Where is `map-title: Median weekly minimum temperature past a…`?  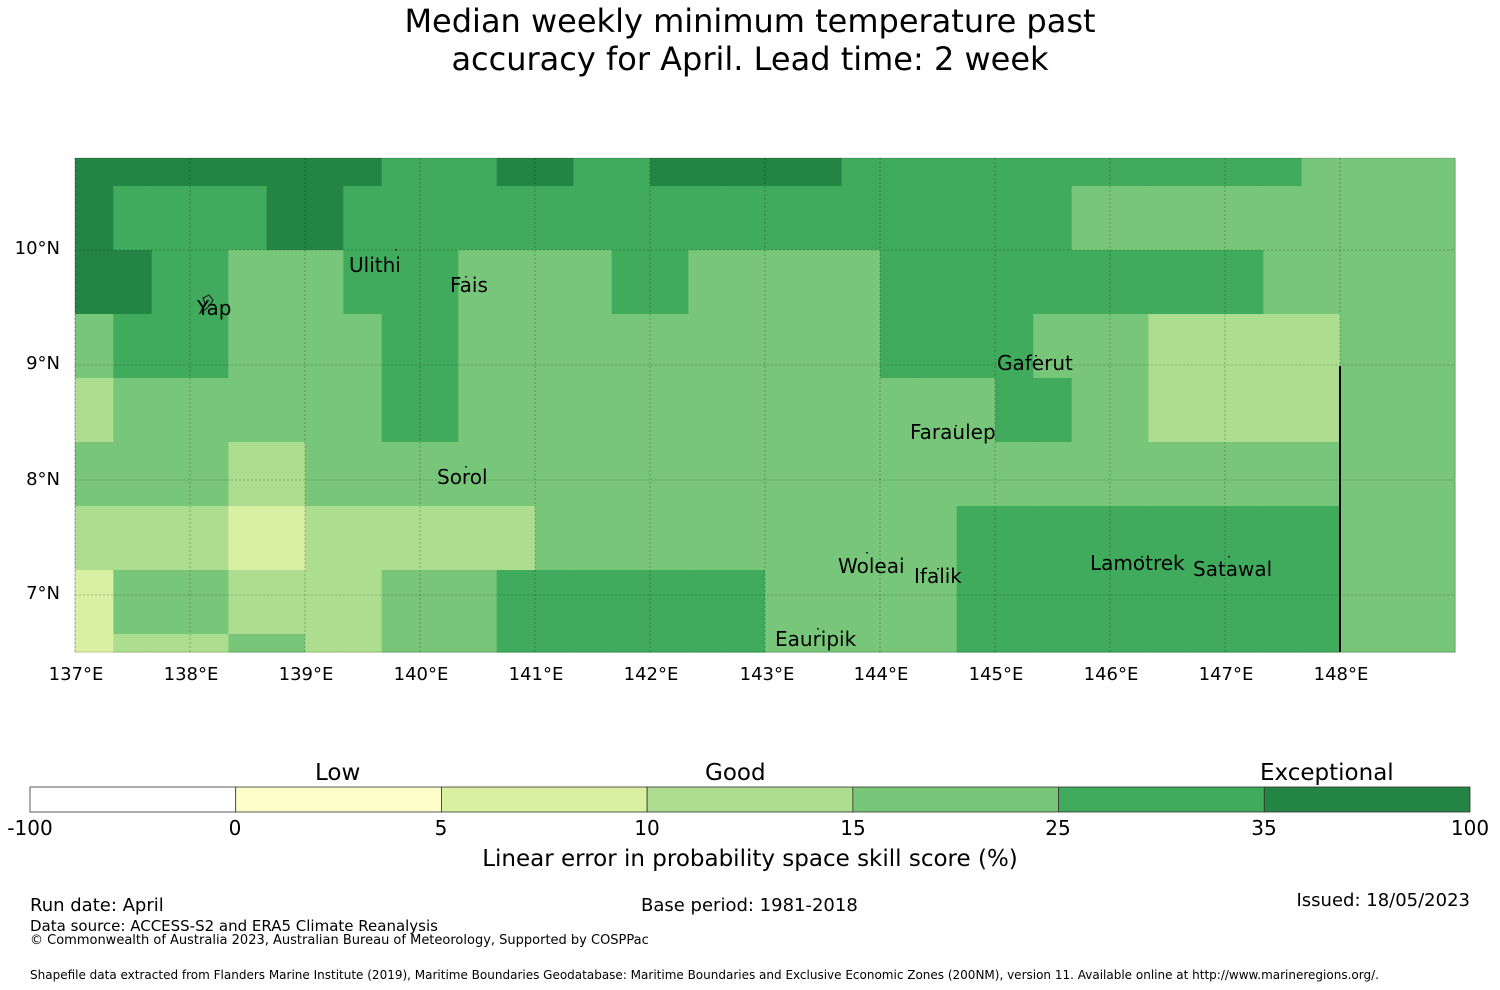 map-title: Median weekly minimum temperature past a… is located at coordinates (750, 40).